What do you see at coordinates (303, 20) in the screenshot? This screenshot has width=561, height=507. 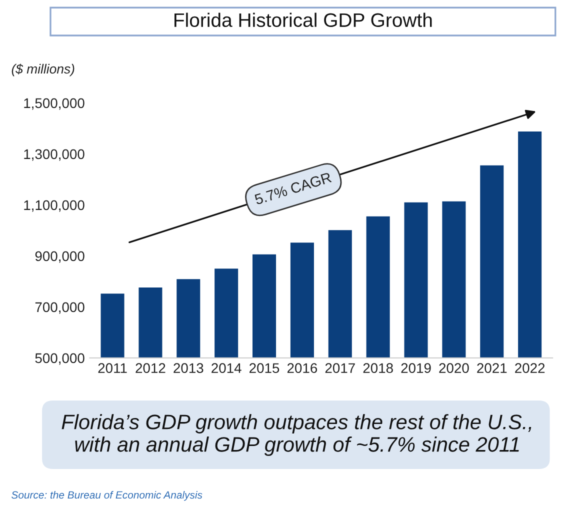 I see `chart-title: Florida Historical GDP Growth` at bounding box center [303, 20].